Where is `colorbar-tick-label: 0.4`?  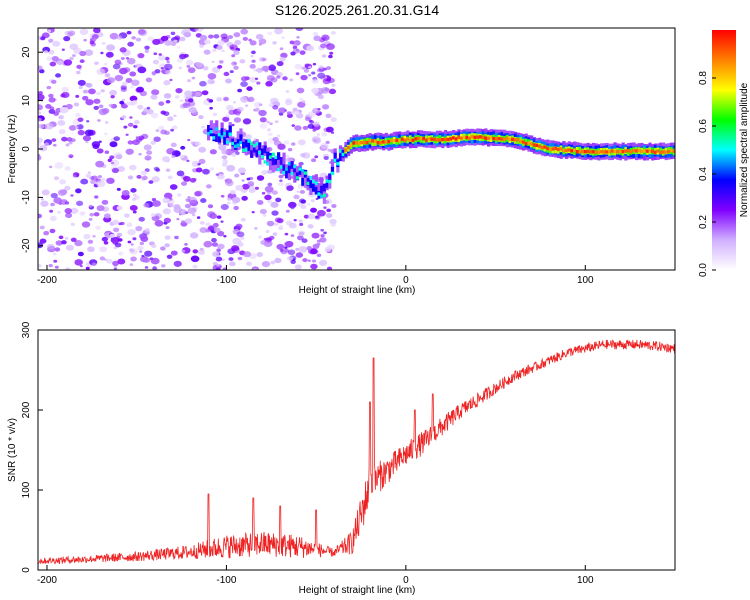 colorbar-tick-label: 0.4 is located at coordinates (703, 174).